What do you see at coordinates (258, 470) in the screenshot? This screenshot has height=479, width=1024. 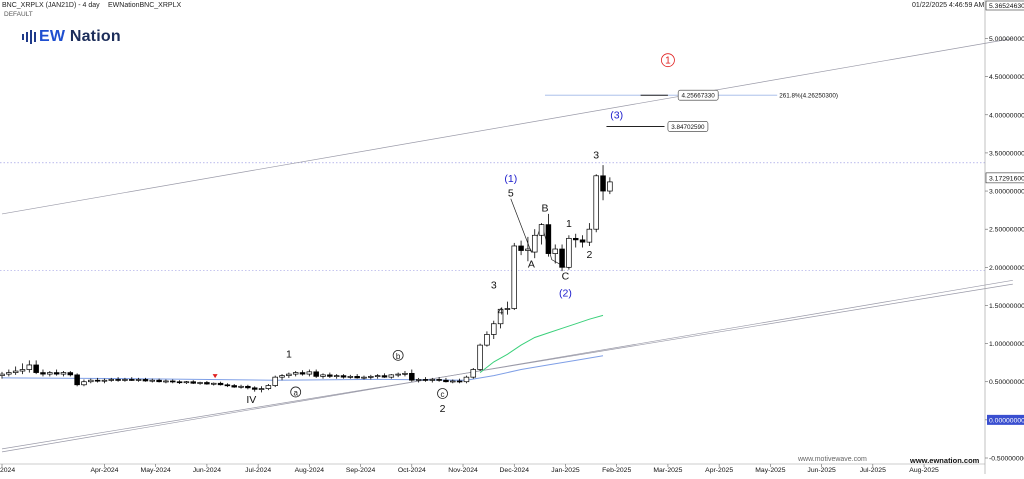 I see `time-tick-label: Jul-2024` at bounding box center [258, 470].